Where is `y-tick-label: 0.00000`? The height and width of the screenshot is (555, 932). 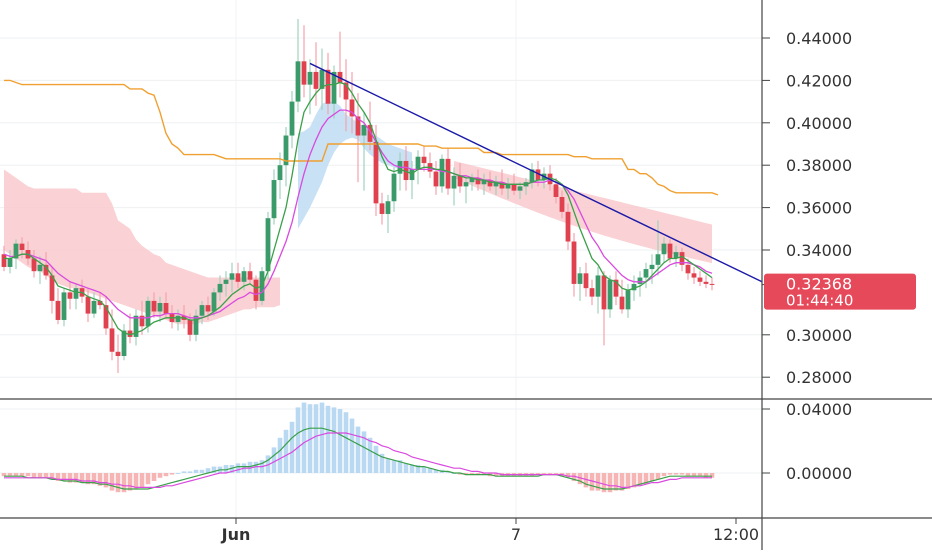
y-tick-label: 0.00000 is located at coordinates (819, 473).